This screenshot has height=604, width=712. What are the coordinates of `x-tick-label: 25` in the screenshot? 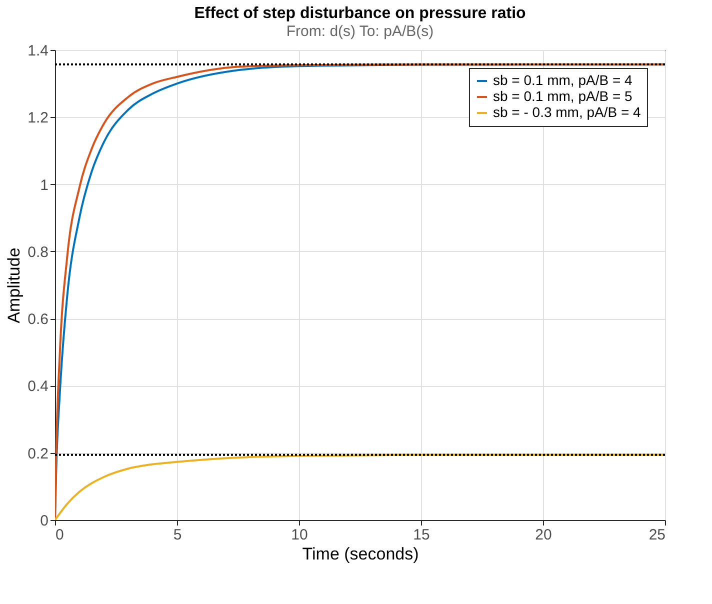 It's located at (657, 535).